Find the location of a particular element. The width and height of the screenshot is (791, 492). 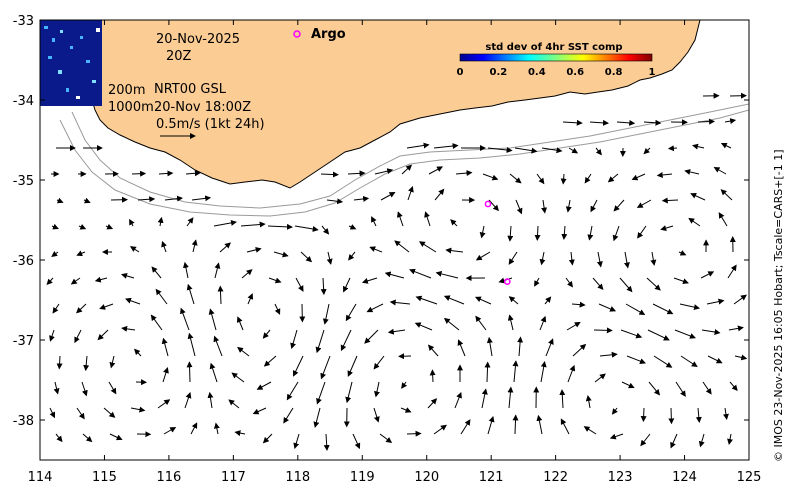

x-tick-label: 121 is located at coordinates (491, 477).